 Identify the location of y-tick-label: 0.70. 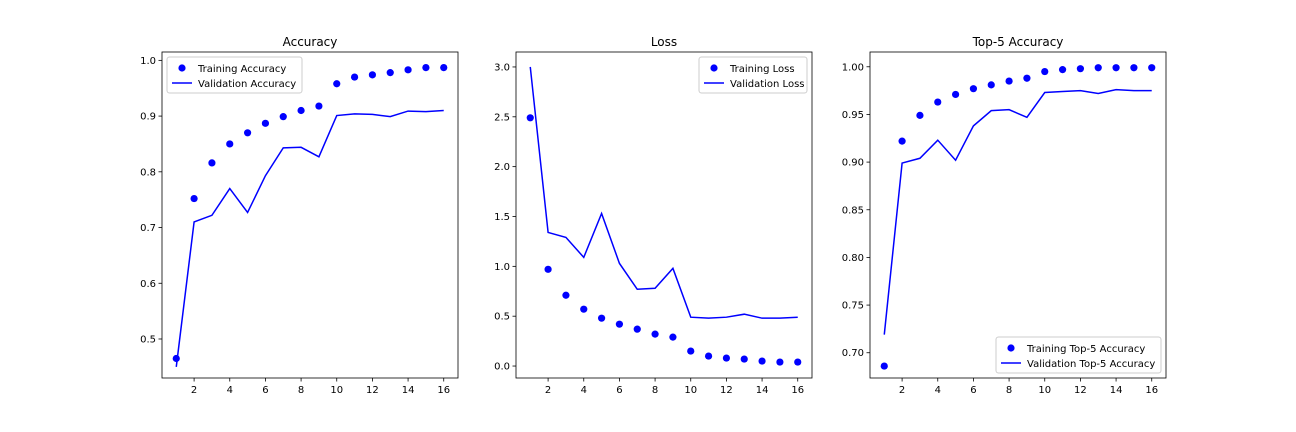
(853, 353).